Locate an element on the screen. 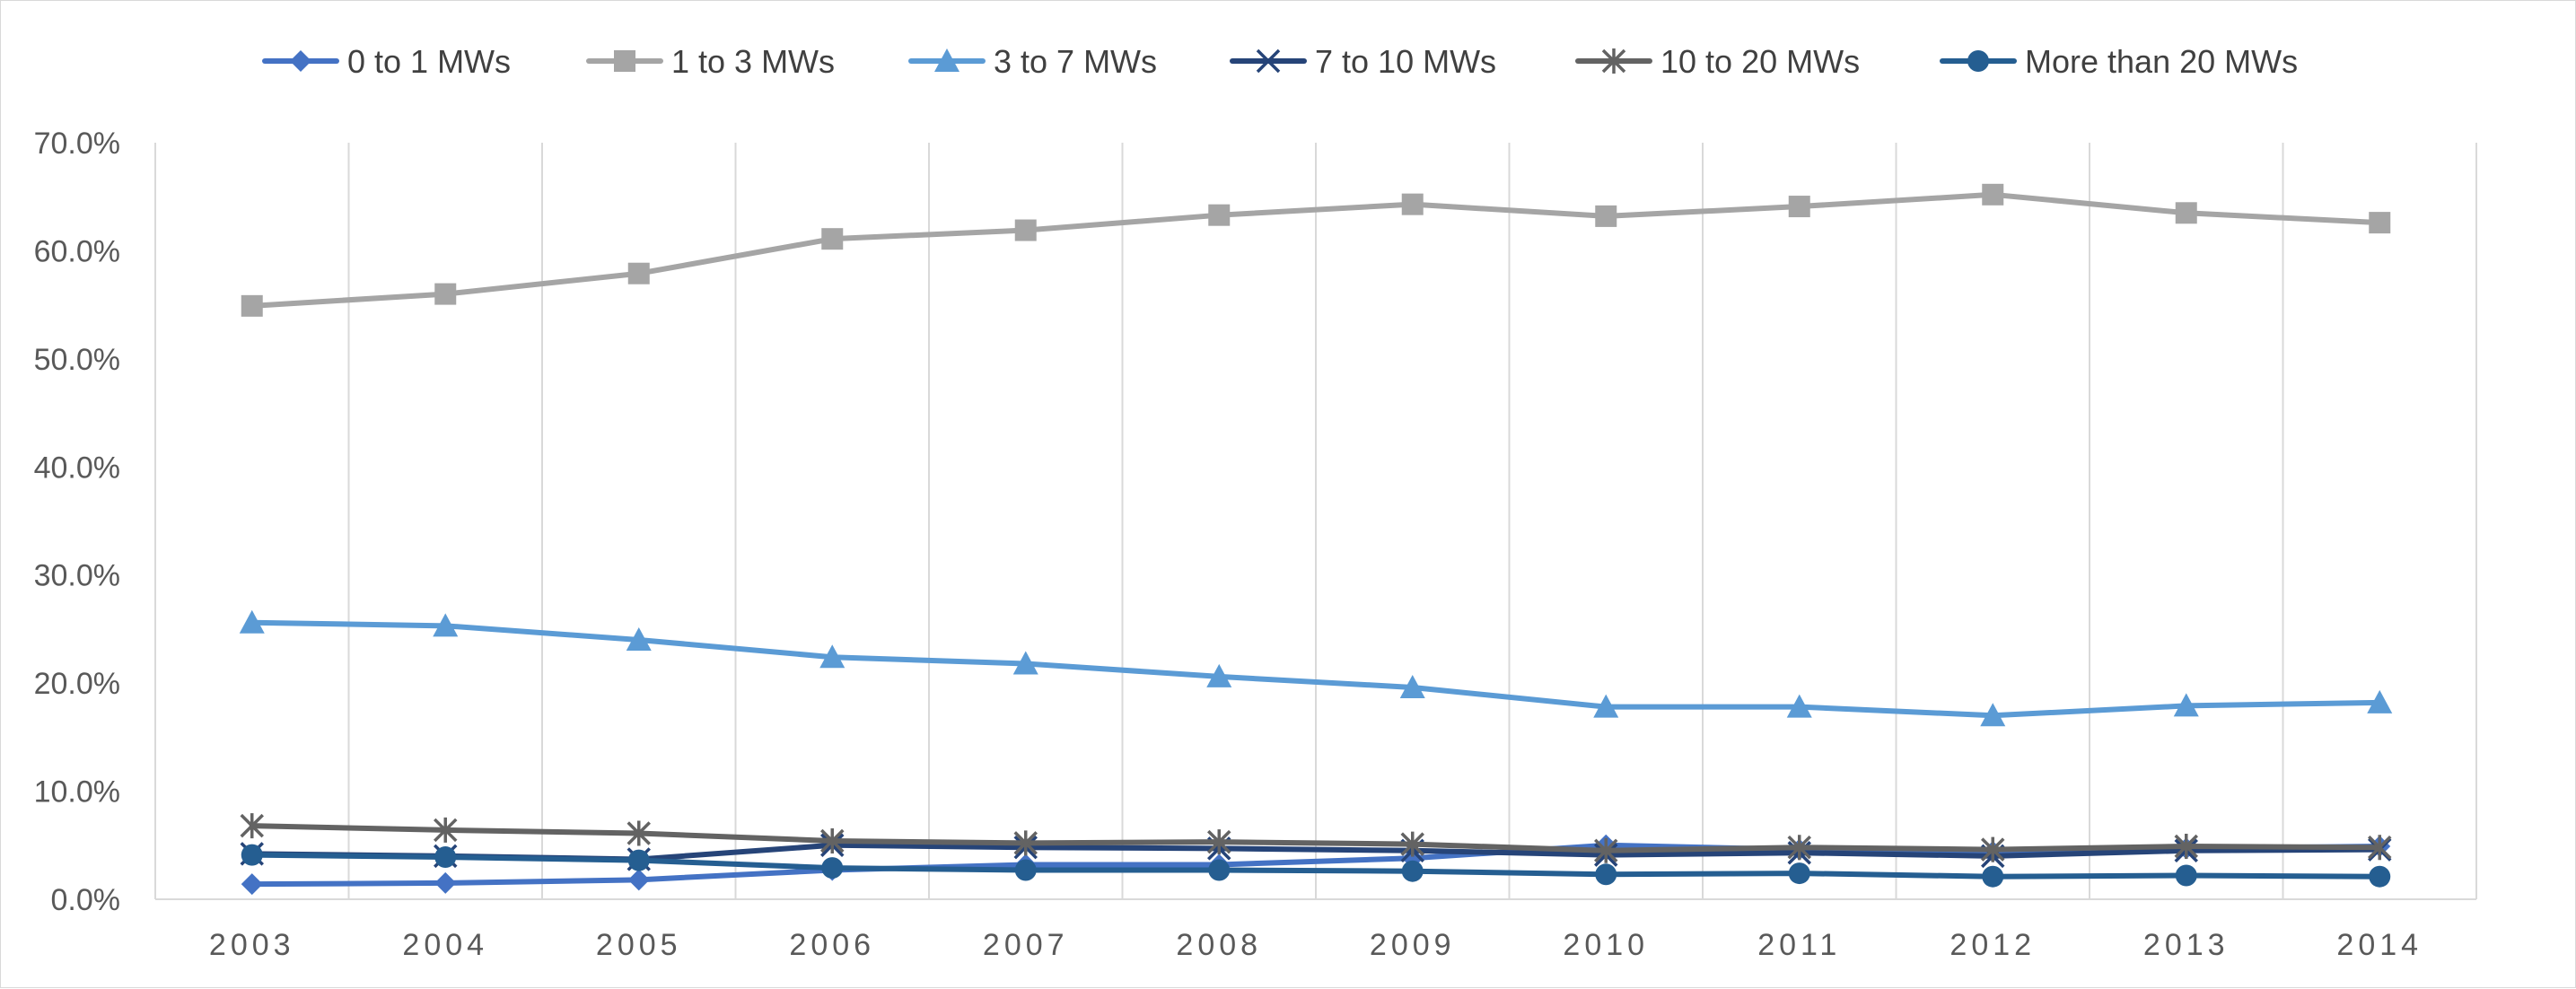  y-tick-label: 50.0% is located at coordinates (77, 360).